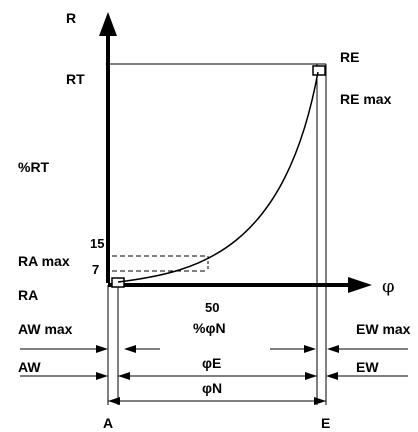  Describe the element at coordinates (45, 329) in the screenshot. I see `label-aw-max: AW max` at that location.